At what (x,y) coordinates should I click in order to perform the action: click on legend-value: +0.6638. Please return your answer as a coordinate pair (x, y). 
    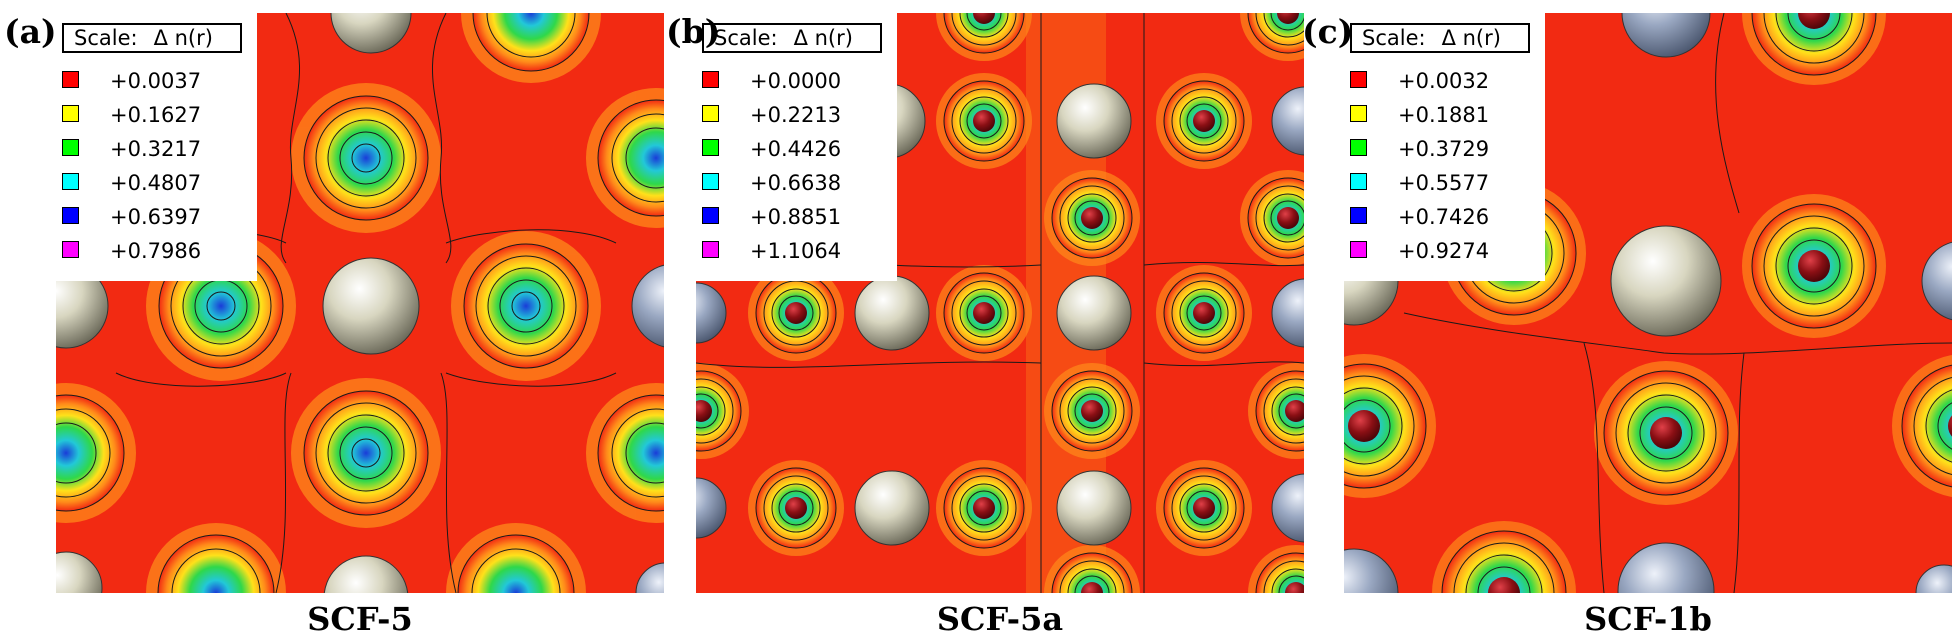
    Looking at the image, I should click on (796, 183).